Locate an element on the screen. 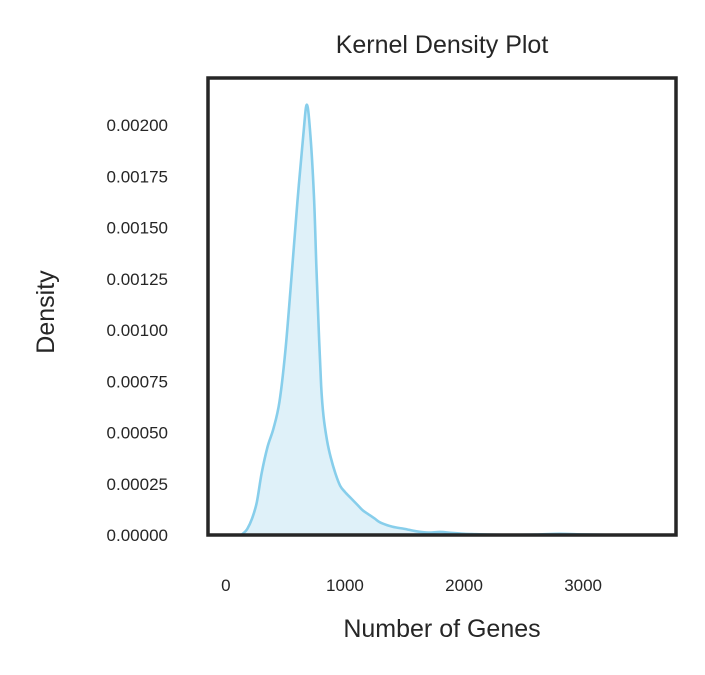 This screenshot has width=705, height=675. chart-title: Kernel Density Plot is located at coordinates (442, 45).